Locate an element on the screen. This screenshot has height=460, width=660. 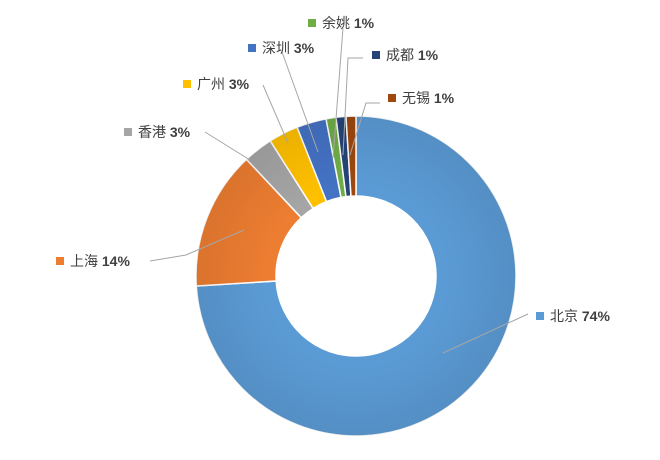
data-label-5: 深圳 3% is located at coordinates (288, 48).